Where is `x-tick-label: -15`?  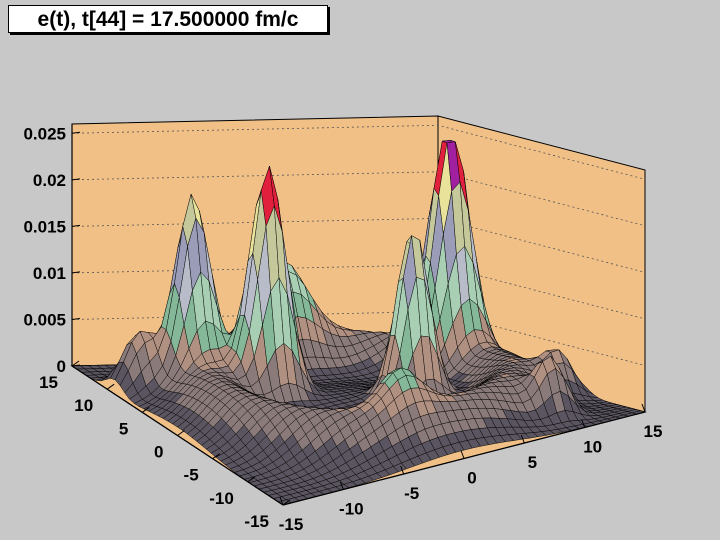 x-tick-label: -15 is located at coordinates (291, 524).